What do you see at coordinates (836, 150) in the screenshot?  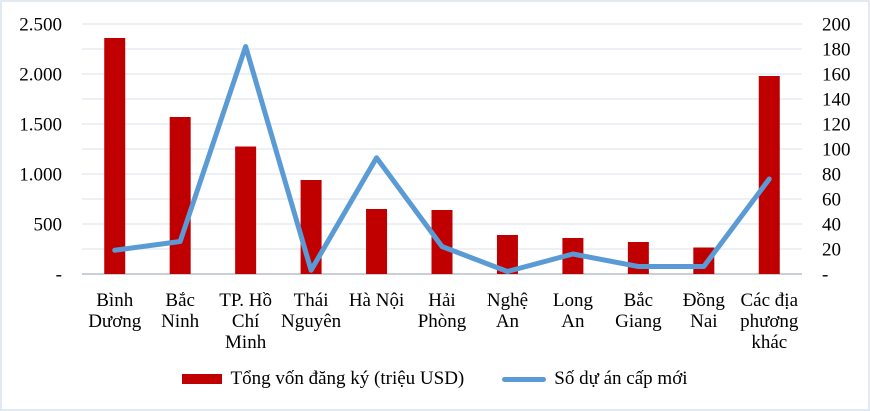 I see `y-axis-right-tick-label: 100` at bounding box center [836, 150].